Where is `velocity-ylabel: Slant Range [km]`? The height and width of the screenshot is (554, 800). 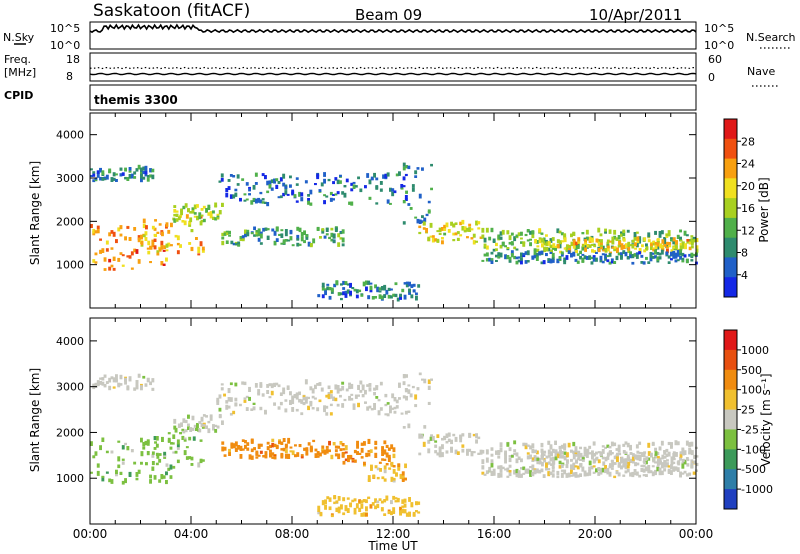 velocity-ylabel: Slant Range [km] is located at coordinates (35, 420).